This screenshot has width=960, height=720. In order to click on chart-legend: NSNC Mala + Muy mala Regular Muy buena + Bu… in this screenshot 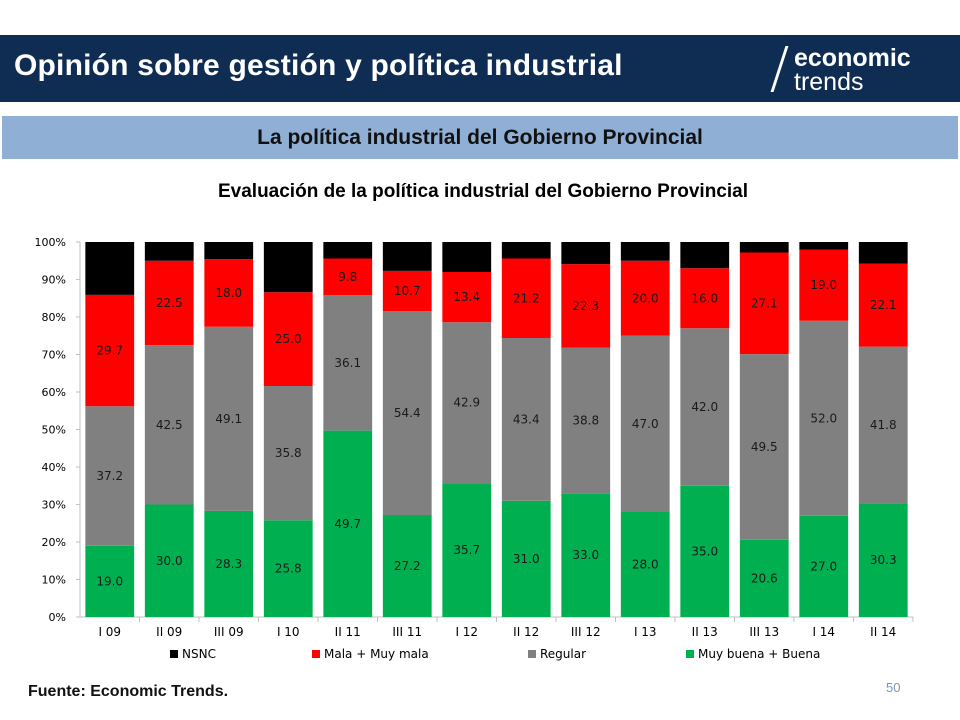, I will do `click(495, 654)`.